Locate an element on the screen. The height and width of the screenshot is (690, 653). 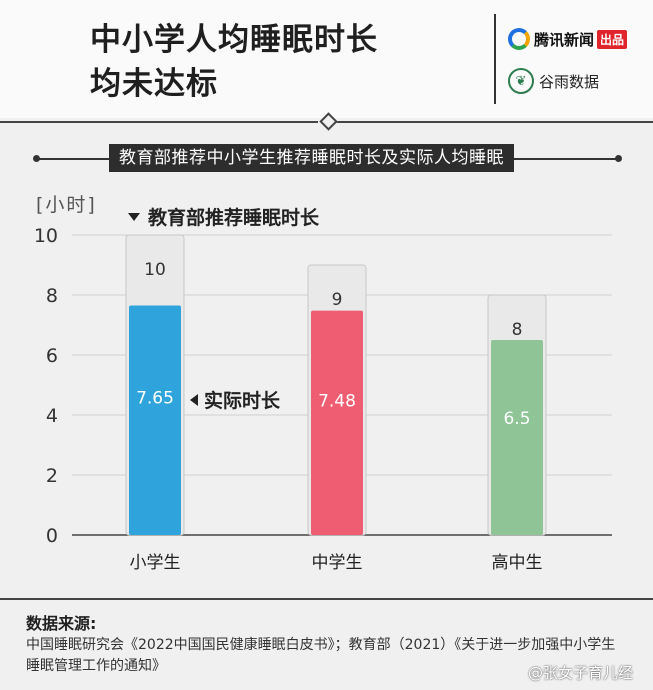
tencent-news-text: 腾讯新闻 is located at coordinates (564, 39).